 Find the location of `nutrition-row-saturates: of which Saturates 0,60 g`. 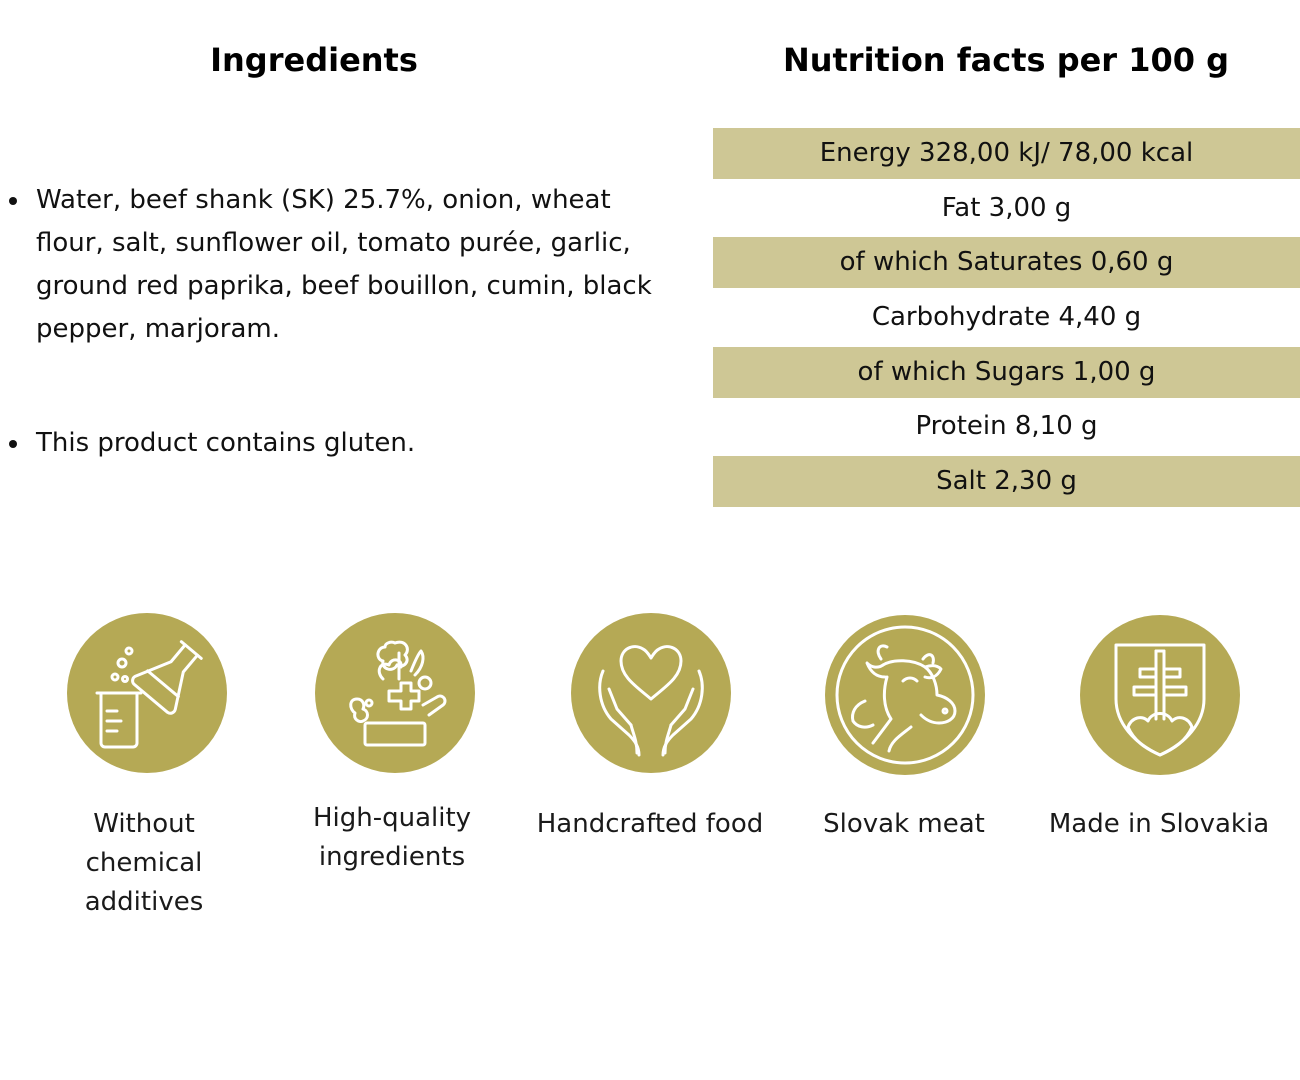

nutrition-row-saturates: of which Saturates 0,60 g is located at coordinates (1006, 263).